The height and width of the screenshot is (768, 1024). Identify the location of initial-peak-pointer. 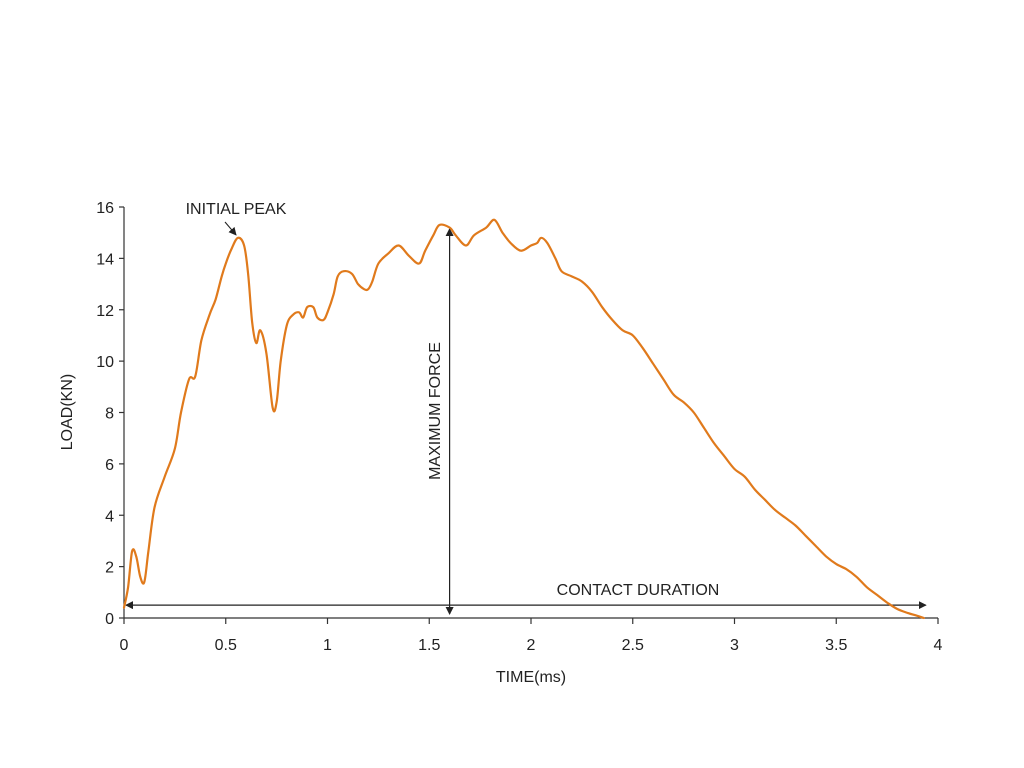
(230, 228).